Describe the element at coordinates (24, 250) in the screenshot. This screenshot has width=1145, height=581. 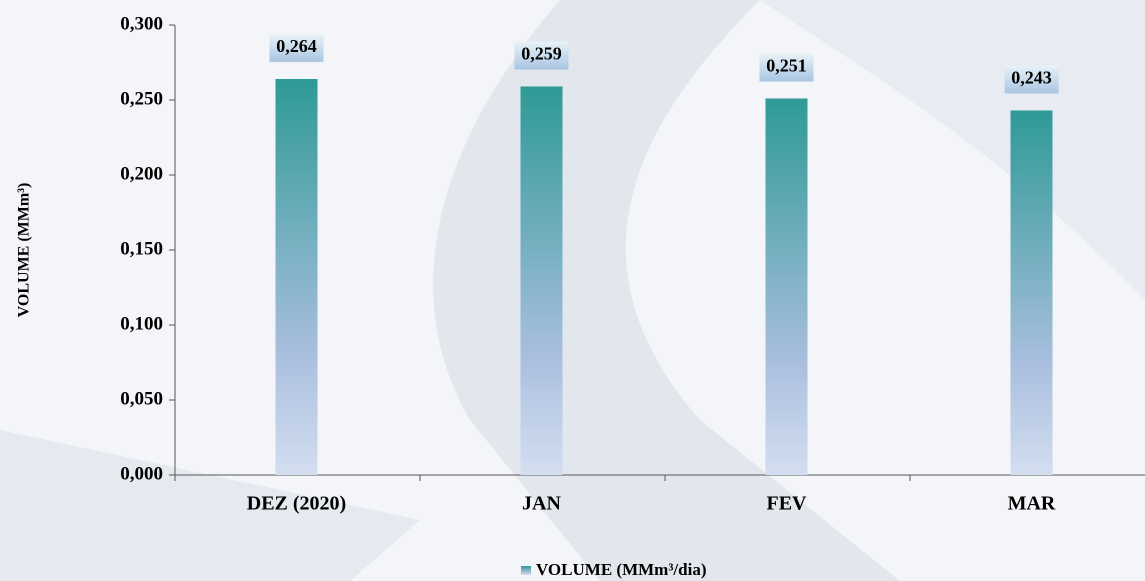
I see `y-axis-title: VOLUME (MMm³)` at that location.